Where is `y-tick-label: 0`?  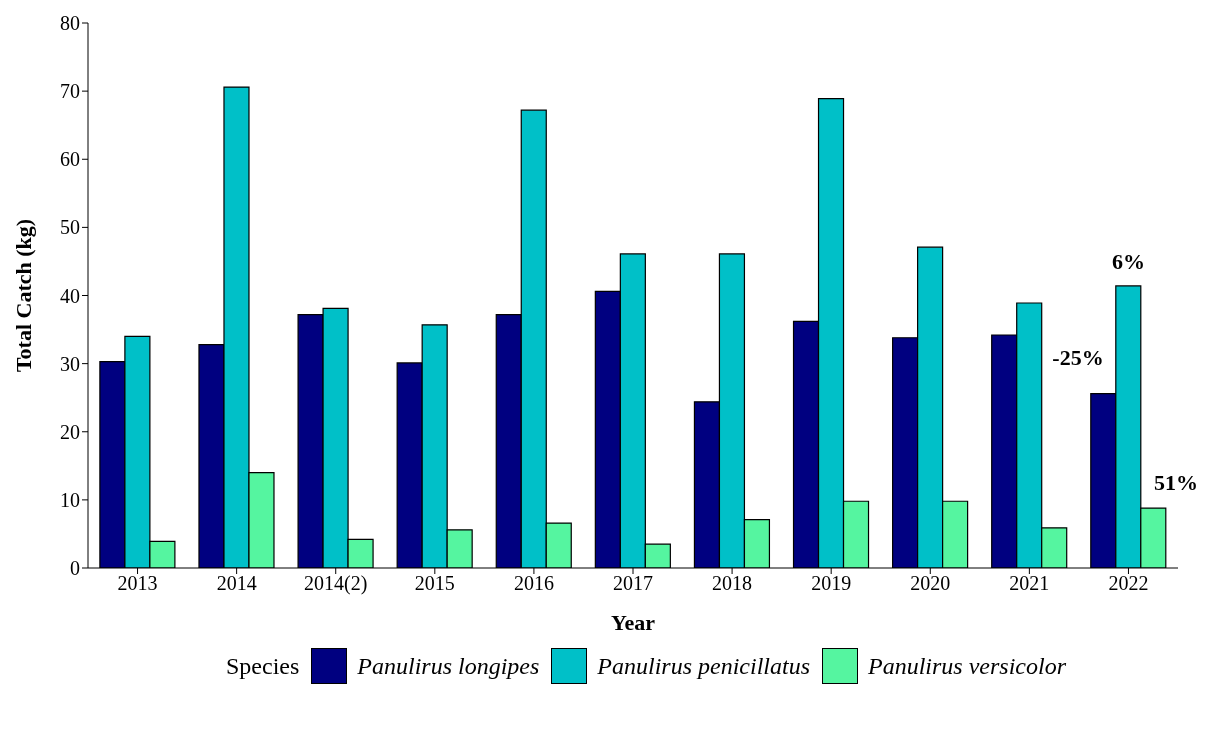 y-tick-label: 0 is located at coordinates (75, 568).